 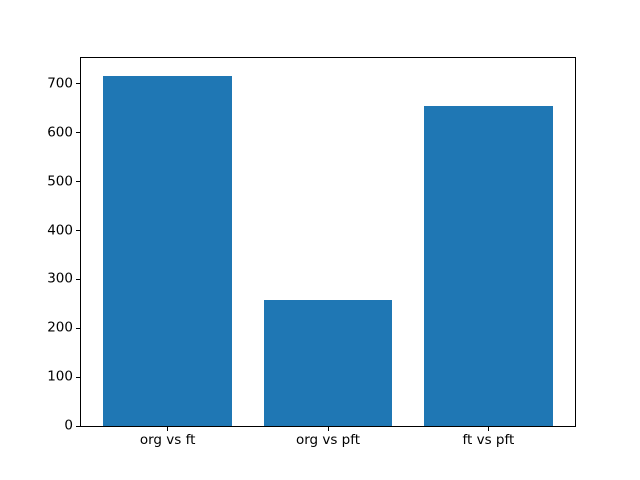 I want to click on y-tick-label: 100, so click(x=60, y=376).